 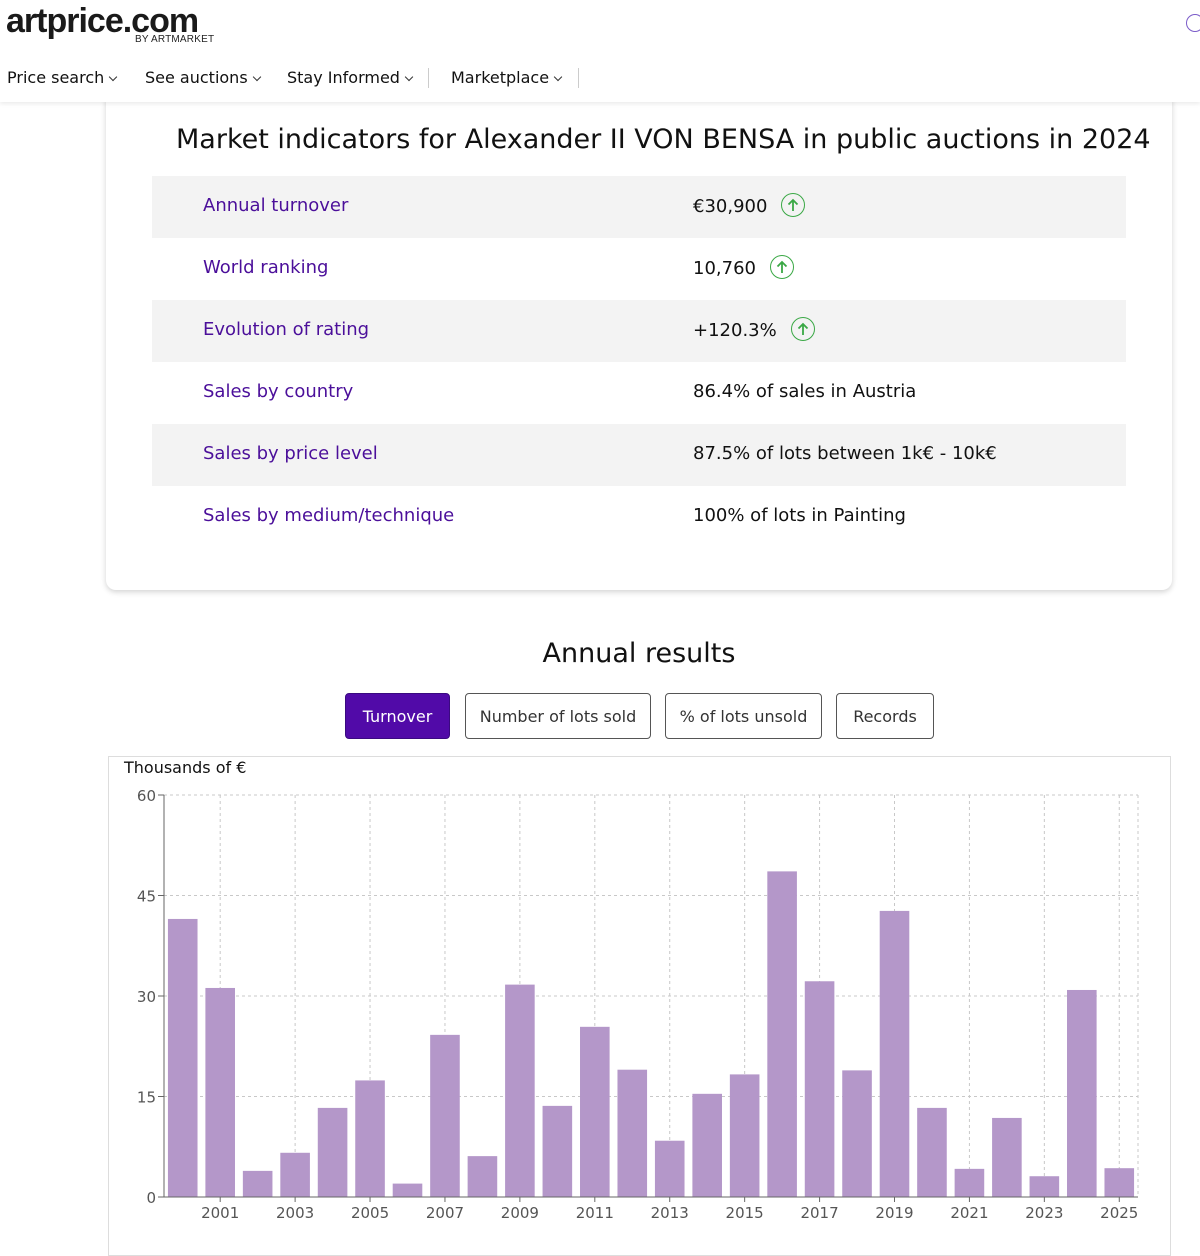 I want to click on indicator-row-annual-turnover: Annual turnover €30,900, so click(x=639, y=207).